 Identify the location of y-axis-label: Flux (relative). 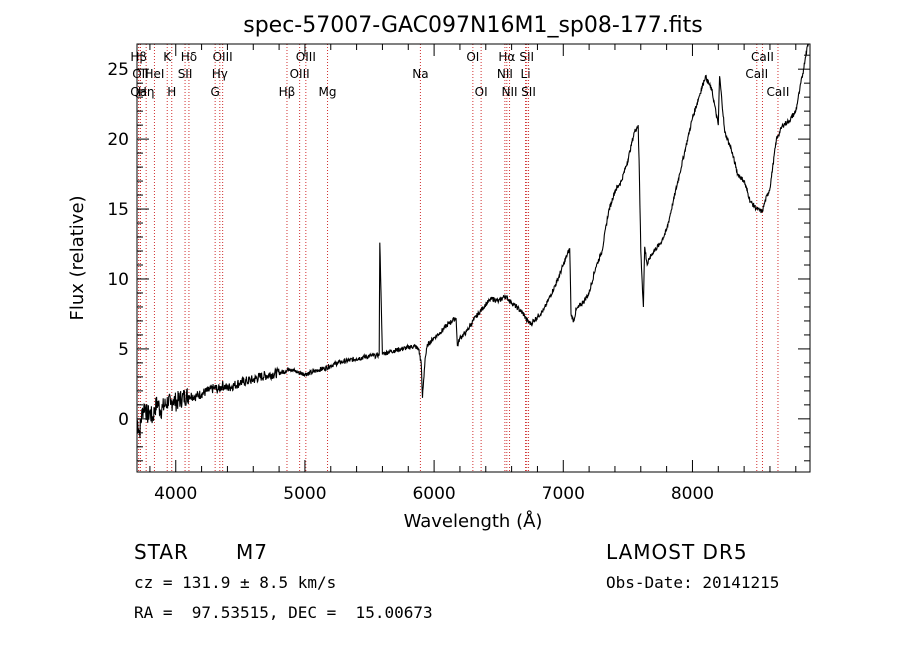
(77, 257).